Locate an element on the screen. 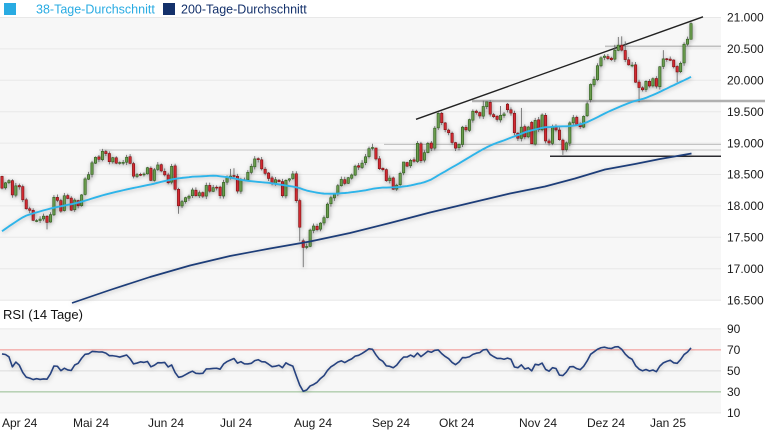 Image resolution: width=765 pixels, height=430 pixels. svg-text: 21.000 is located at coordinates (745, 18).